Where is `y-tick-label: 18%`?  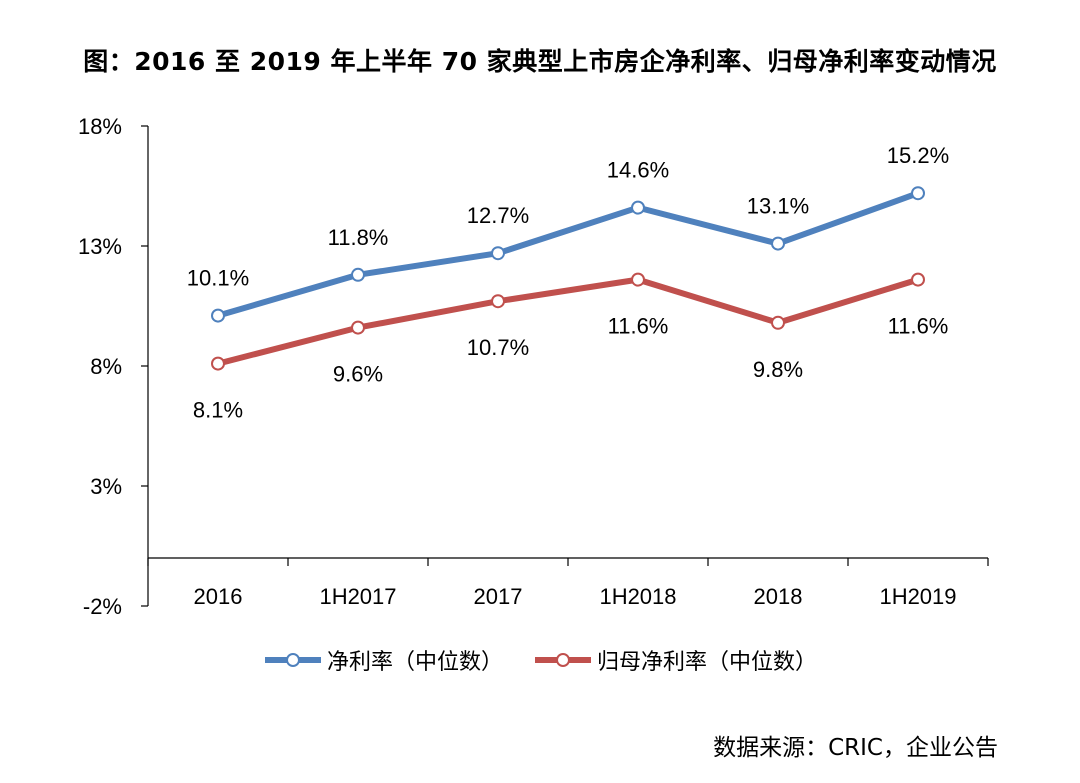 y-tick-label: 18% is located at coordinates (100, 126).